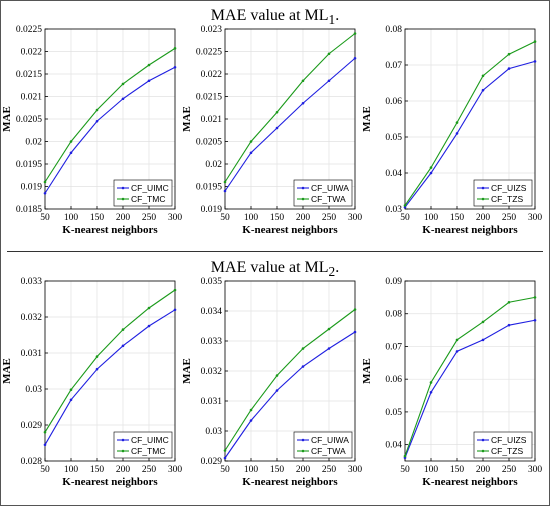 This screenshot has width=550, height=506. Describe the element at coordinates (212, 312) in the screenshot. I see `y-tick-label: 0.034` at that location.